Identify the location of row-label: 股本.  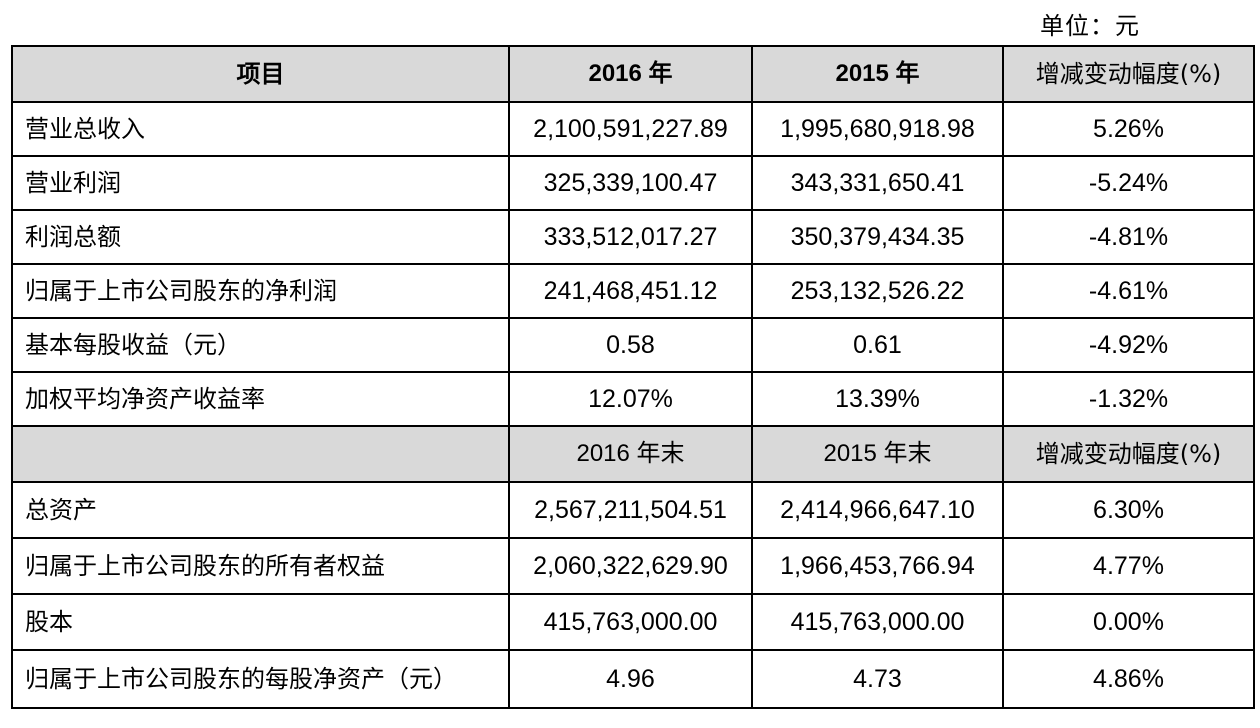
(260, 622).